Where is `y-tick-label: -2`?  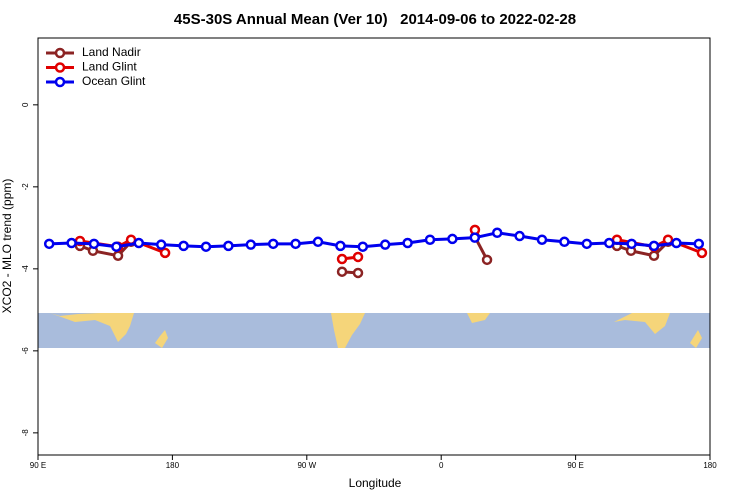 y-tick-label: -2 is located at coordinates (25, 187).